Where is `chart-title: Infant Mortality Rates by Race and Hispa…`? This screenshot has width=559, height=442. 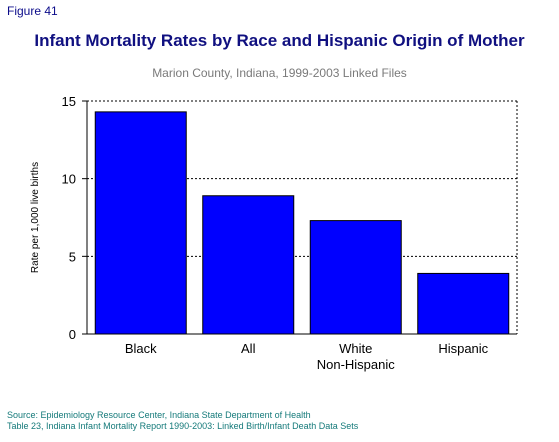 chart-title: Infant Mortality Rates by Race and Hispa… is located at coordinates (279, 40).